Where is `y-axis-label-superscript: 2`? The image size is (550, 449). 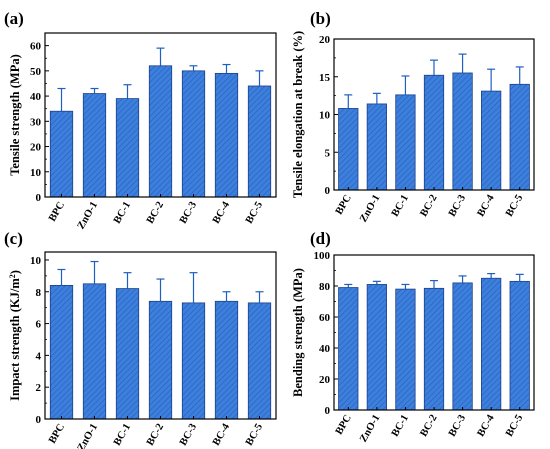 y-axis-label-superscript: 2 is located at coordinates (12, 276).